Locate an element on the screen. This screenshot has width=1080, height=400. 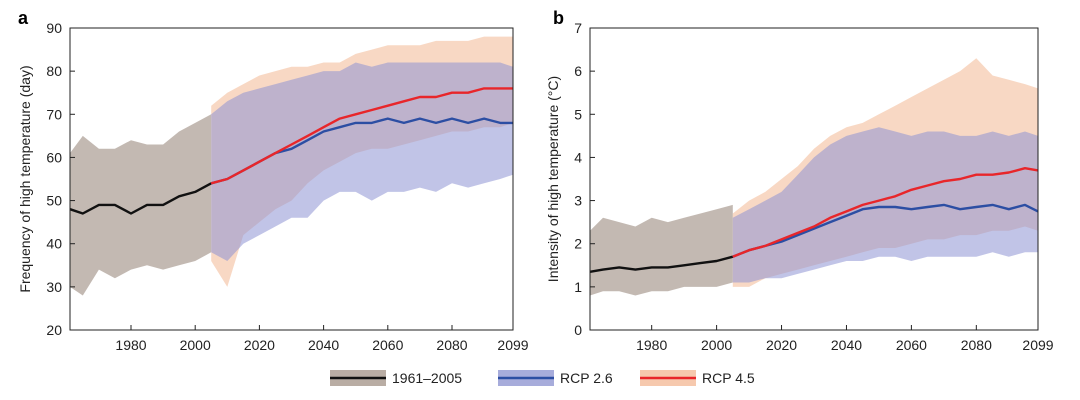
panel-a-y-axis-title: Frequency of high temperature (day) is located at coordinates (25, 178).